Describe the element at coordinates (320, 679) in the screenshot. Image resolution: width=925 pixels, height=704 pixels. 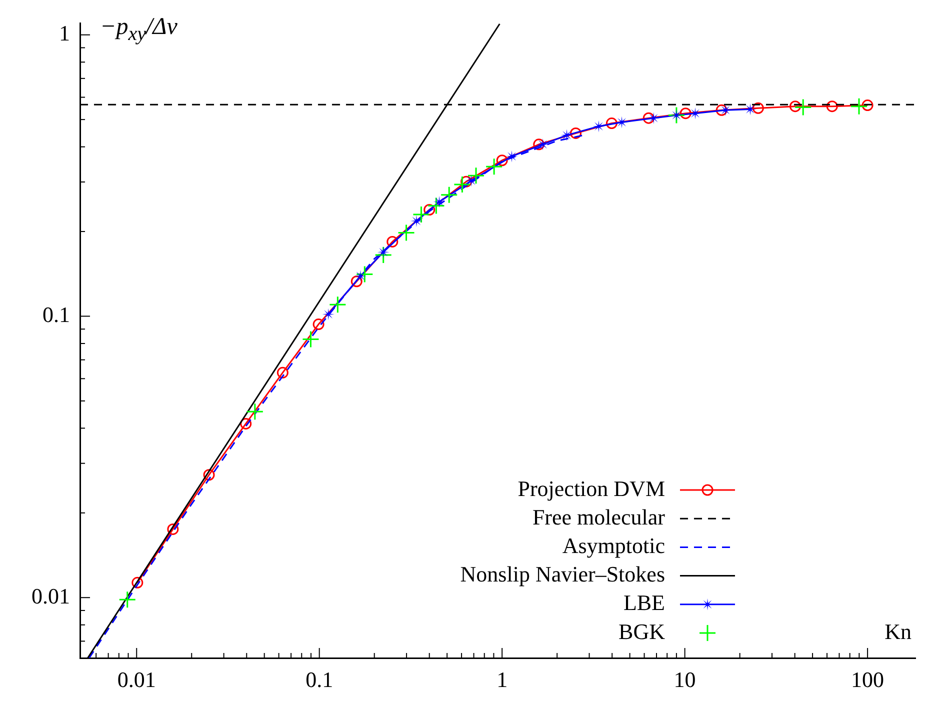
I see `x-tick-label: 0.1` at that location.